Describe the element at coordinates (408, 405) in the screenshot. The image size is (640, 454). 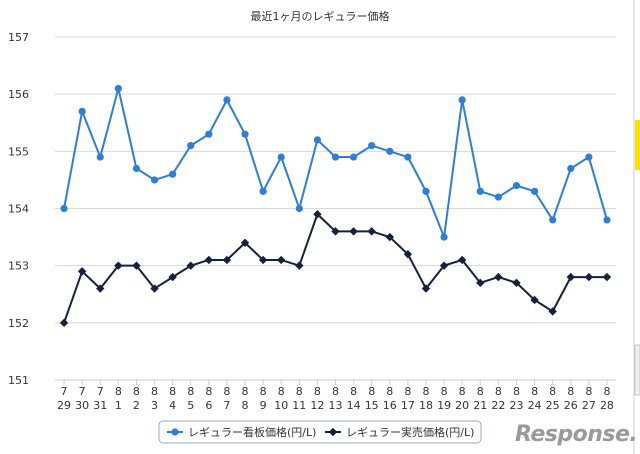
I see `x-tick-label-day: 17` at that location.